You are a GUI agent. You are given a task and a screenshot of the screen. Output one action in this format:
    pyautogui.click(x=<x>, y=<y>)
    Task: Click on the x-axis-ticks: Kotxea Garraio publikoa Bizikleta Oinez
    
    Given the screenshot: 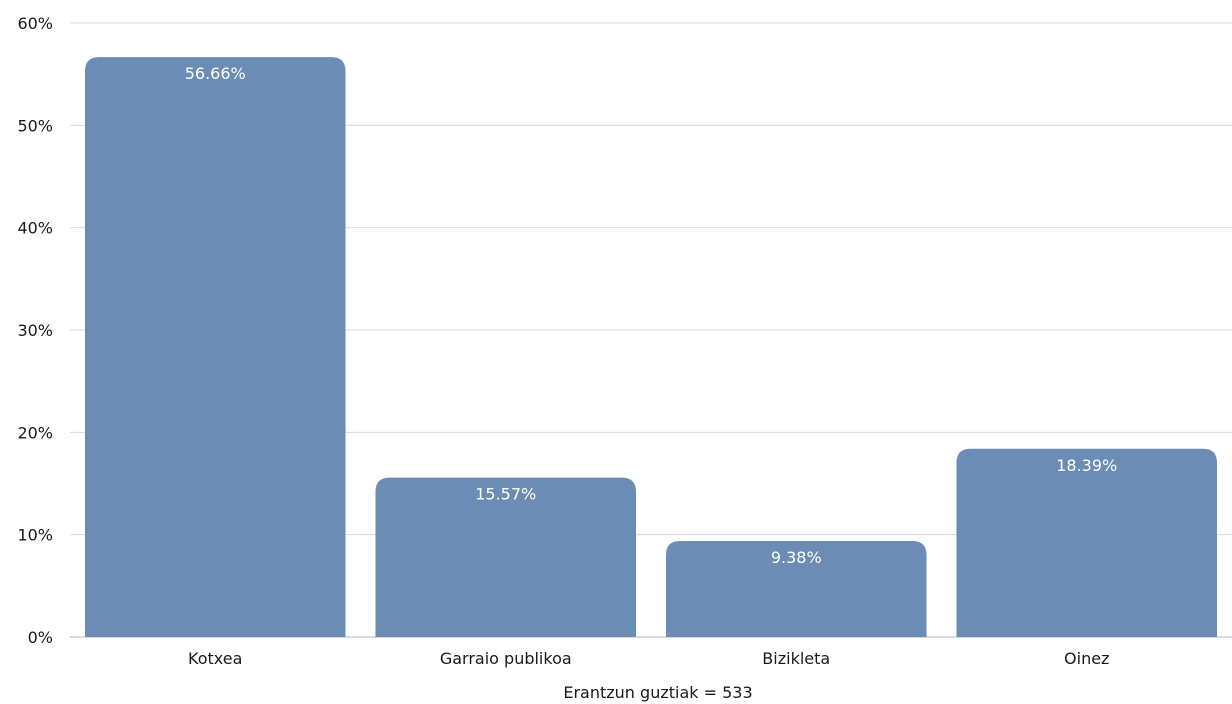 What is the action you would take?
    pyautogui.click(x=648, y=658)
    